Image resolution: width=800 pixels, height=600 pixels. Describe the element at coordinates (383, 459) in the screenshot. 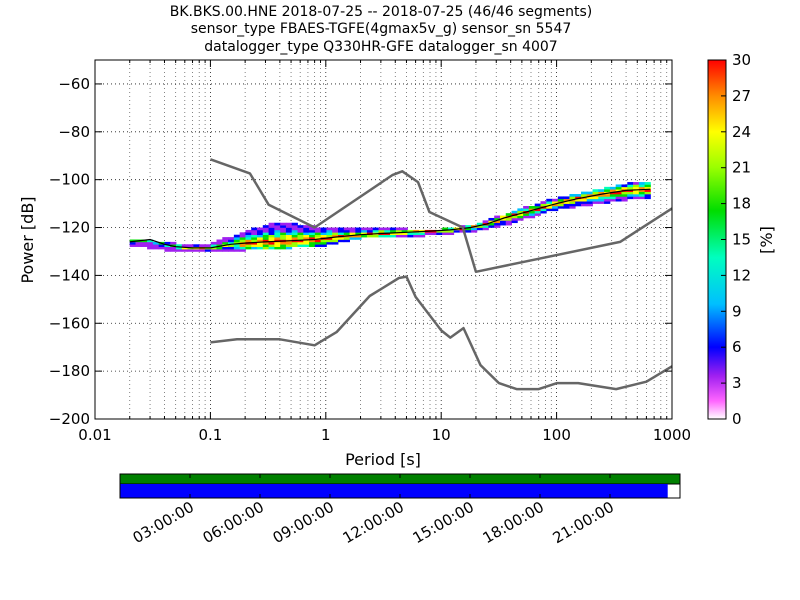

I see `x-axis-label: Period [s]` at that location.